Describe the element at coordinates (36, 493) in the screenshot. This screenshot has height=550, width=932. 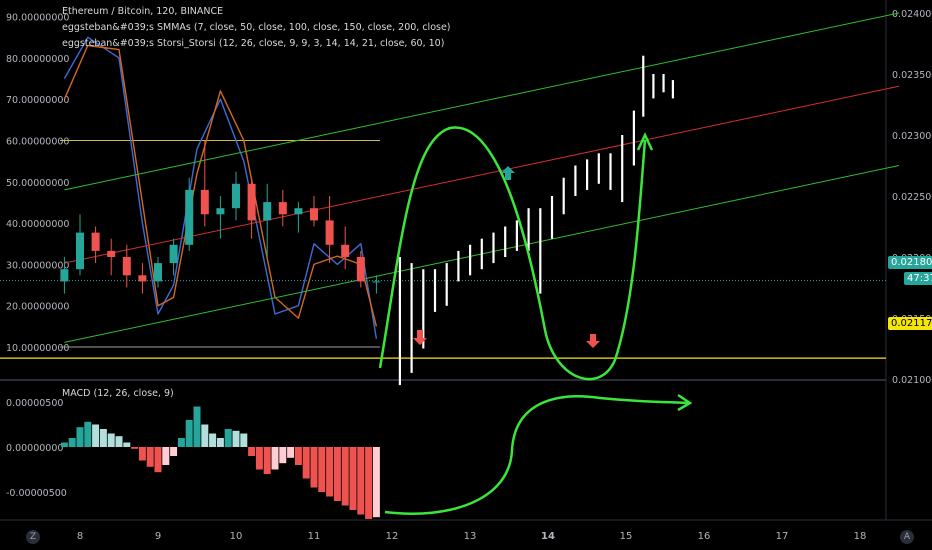
I see `macd-tick-label: -0.00000500` at that location.